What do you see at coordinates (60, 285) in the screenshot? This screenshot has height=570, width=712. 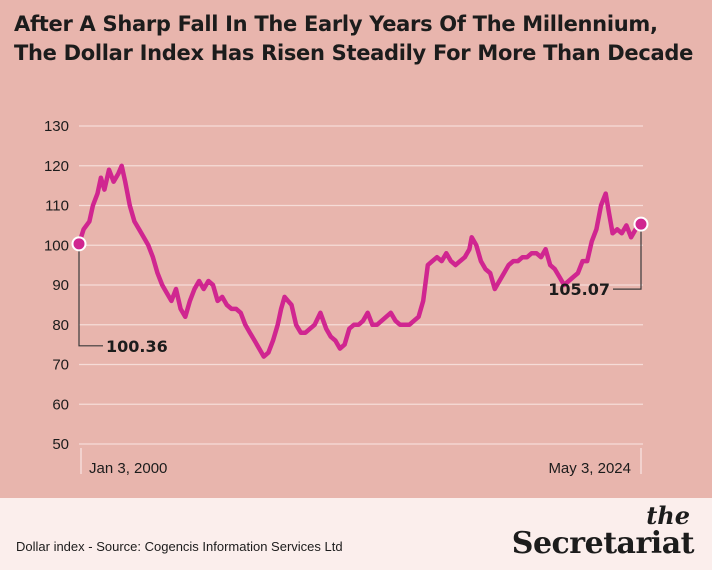 I see `y-tick-label-90: 90` at bounding box center [60, 285].